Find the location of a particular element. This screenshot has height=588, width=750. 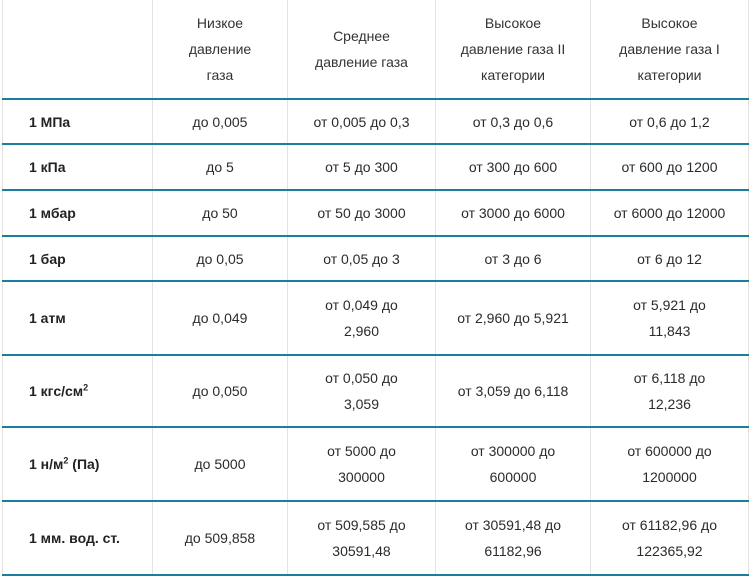

low-cell: до 0,049 is located at coordinates (220, 318).